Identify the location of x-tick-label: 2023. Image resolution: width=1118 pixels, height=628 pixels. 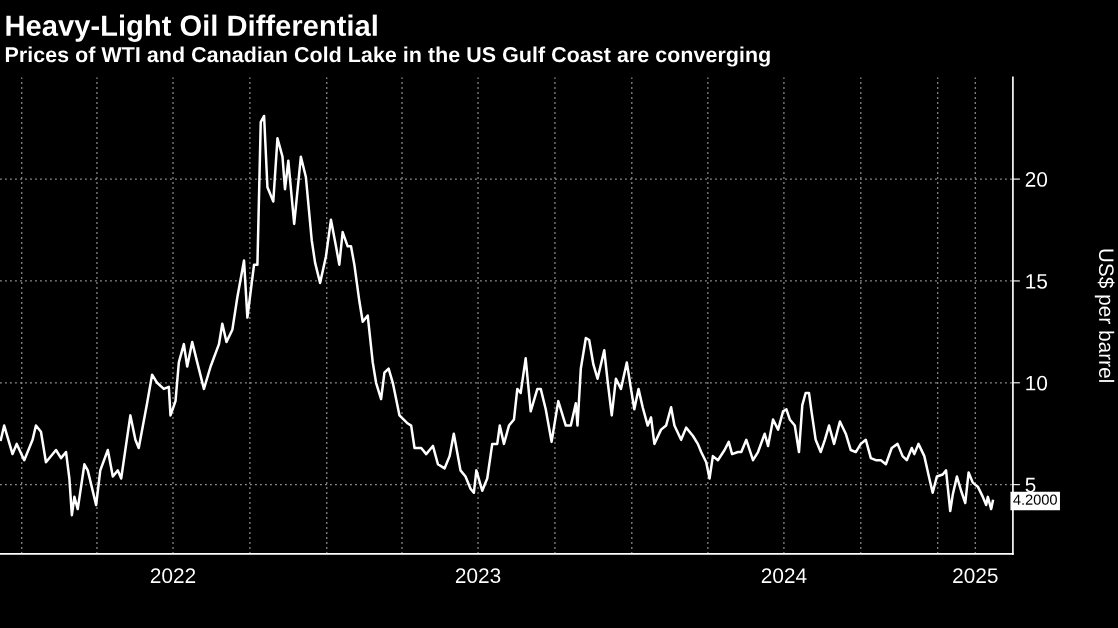
(478, 576).